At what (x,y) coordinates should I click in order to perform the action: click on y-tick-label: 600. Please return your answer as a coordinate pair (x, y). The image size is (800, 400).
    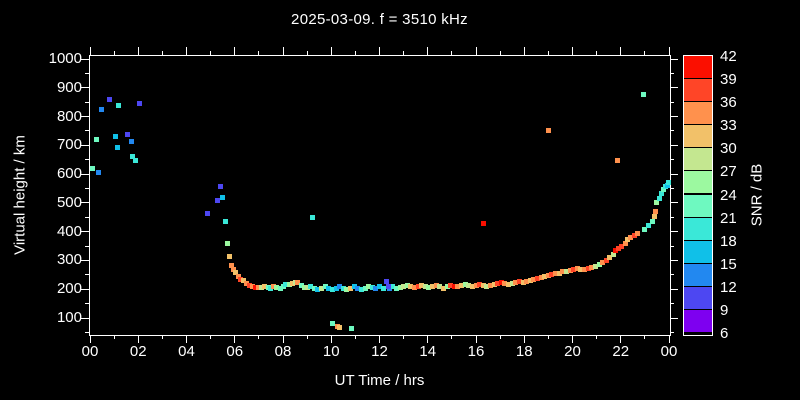
    Looking at the image, I should click on (69, 174).